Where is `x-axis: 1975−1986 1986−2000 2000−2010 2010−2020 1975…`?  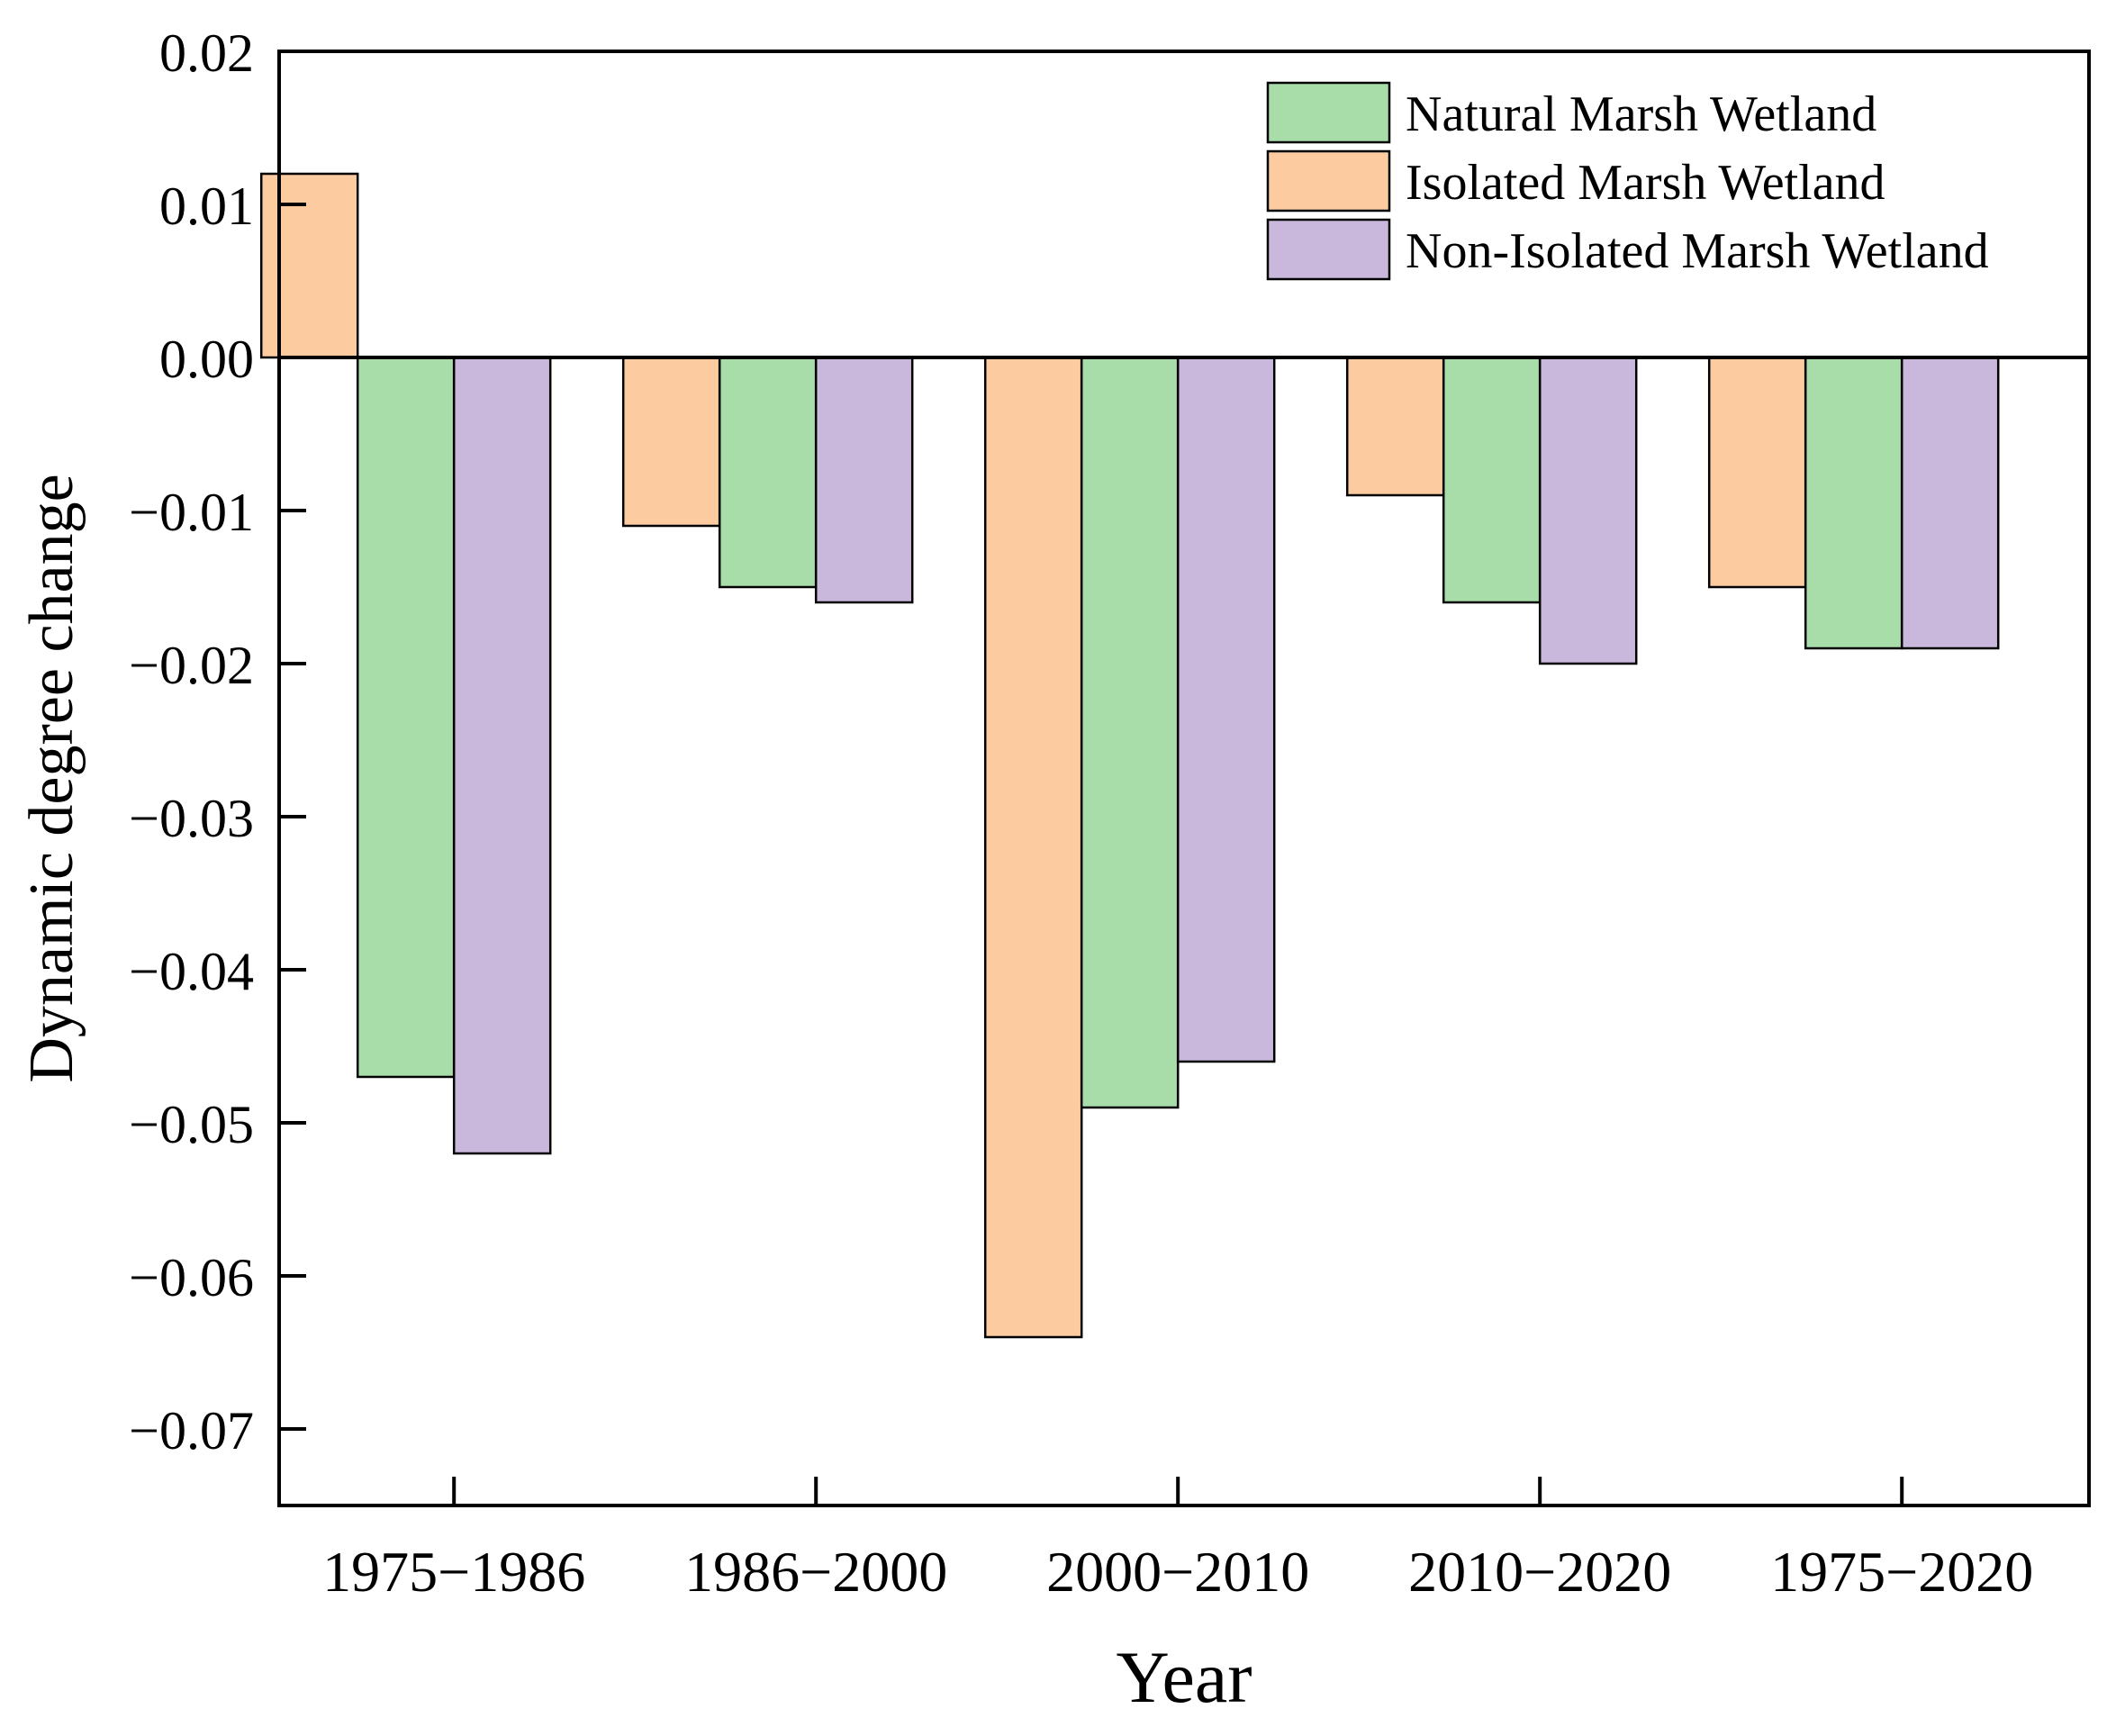 x-axis: 1975−1986 1986−2000 2000−2010 2010−2020 1975… is located at coordinates (1177, 1540).